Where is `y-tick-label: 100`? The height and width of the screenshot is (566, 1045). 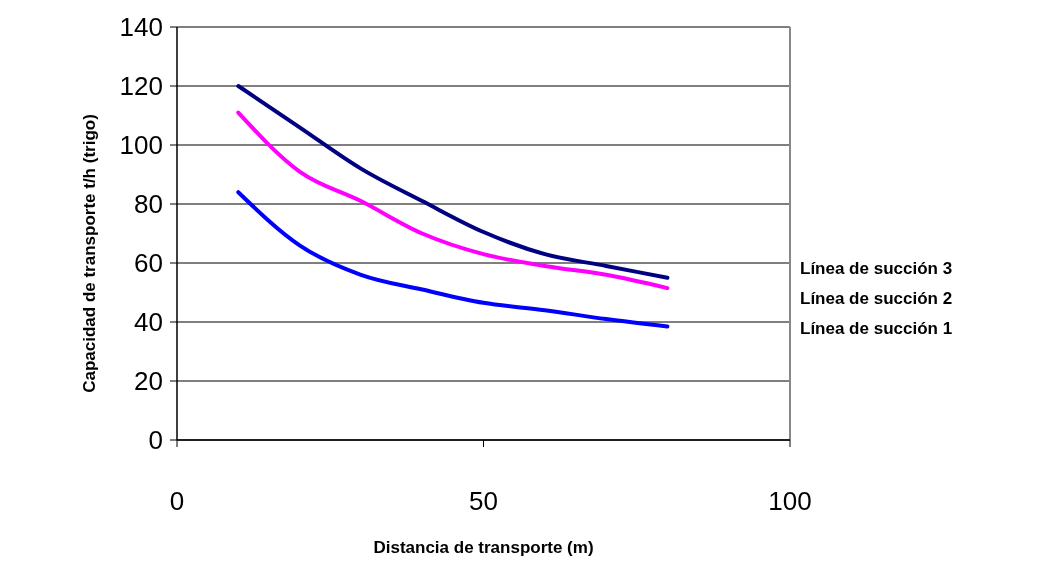
y-tick-label: 100 is located at coordinates (141, 145).